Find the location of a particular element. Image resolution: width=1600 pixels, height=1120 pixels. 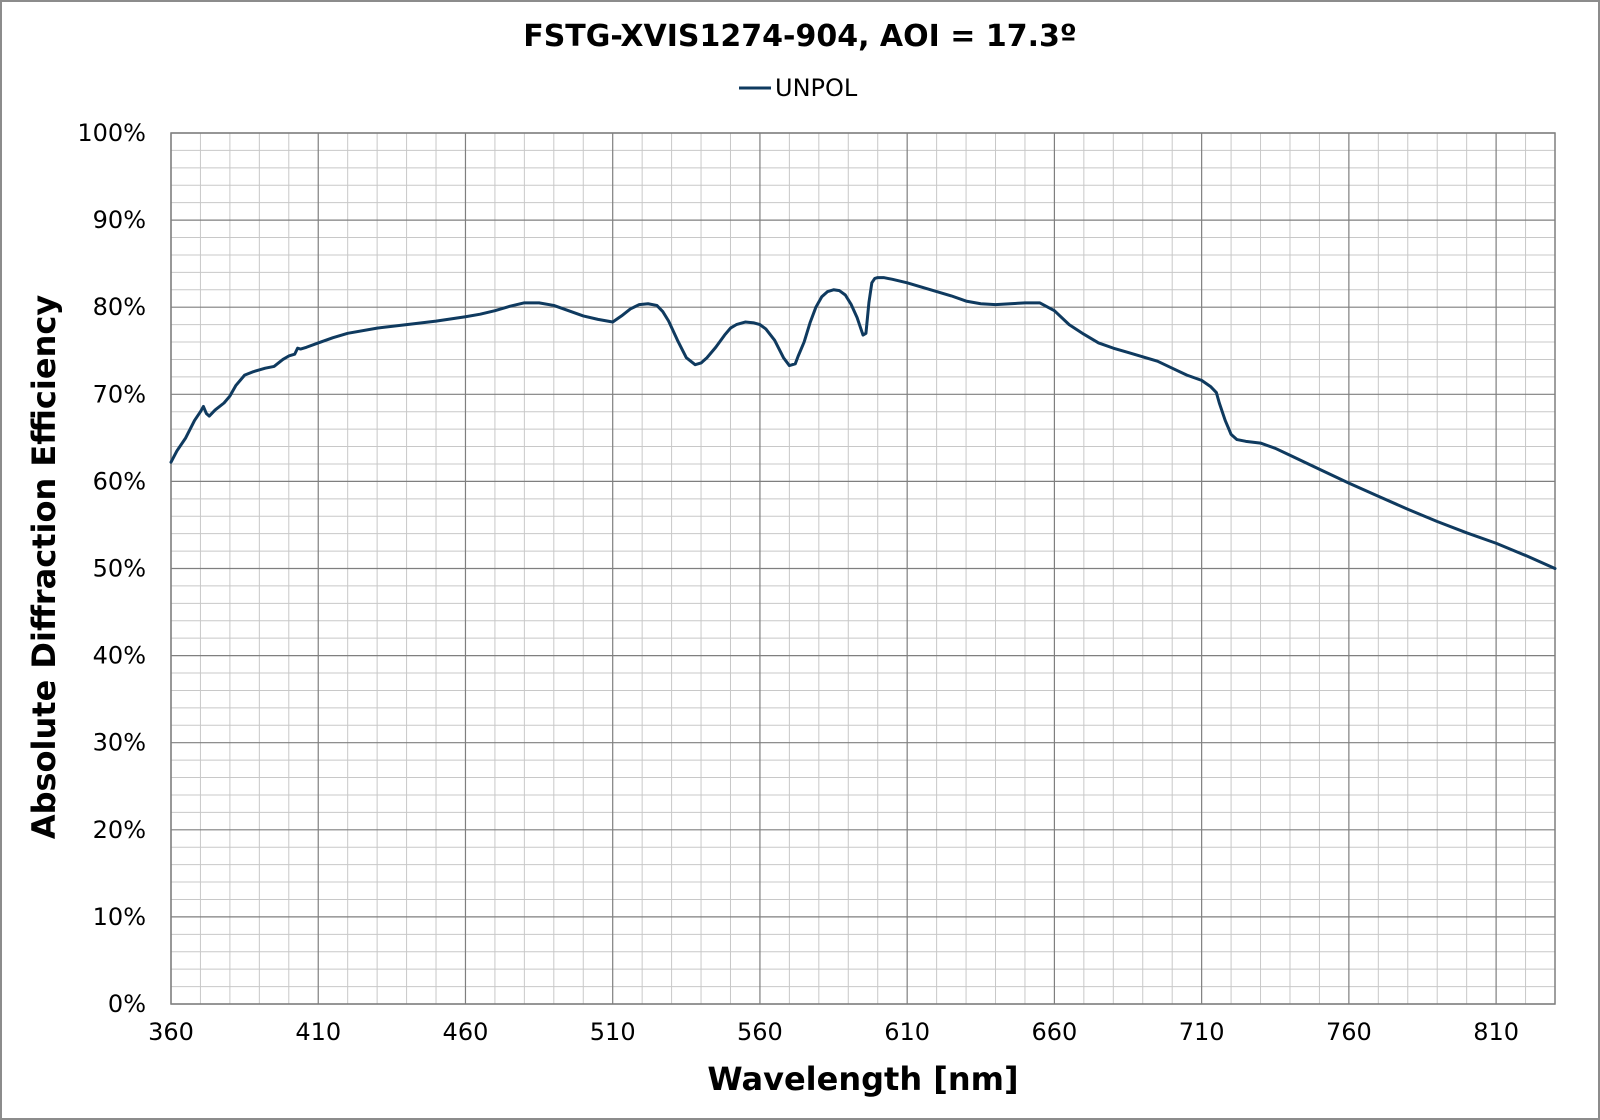

y-tick-labels: 0% 10% 20% 30% 40% 50% 60% 70% 80% 90% 100% is located at coordinates (111, 568).